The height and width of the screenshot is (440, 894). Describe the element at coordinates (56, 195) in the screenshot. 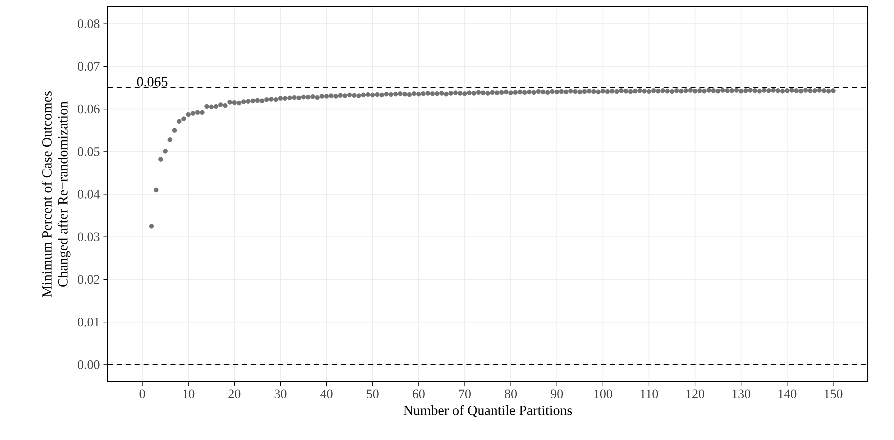

I see `y-axis-title: Minimum Percent of Case Outcomes Changed after Re−randomization` at that location.